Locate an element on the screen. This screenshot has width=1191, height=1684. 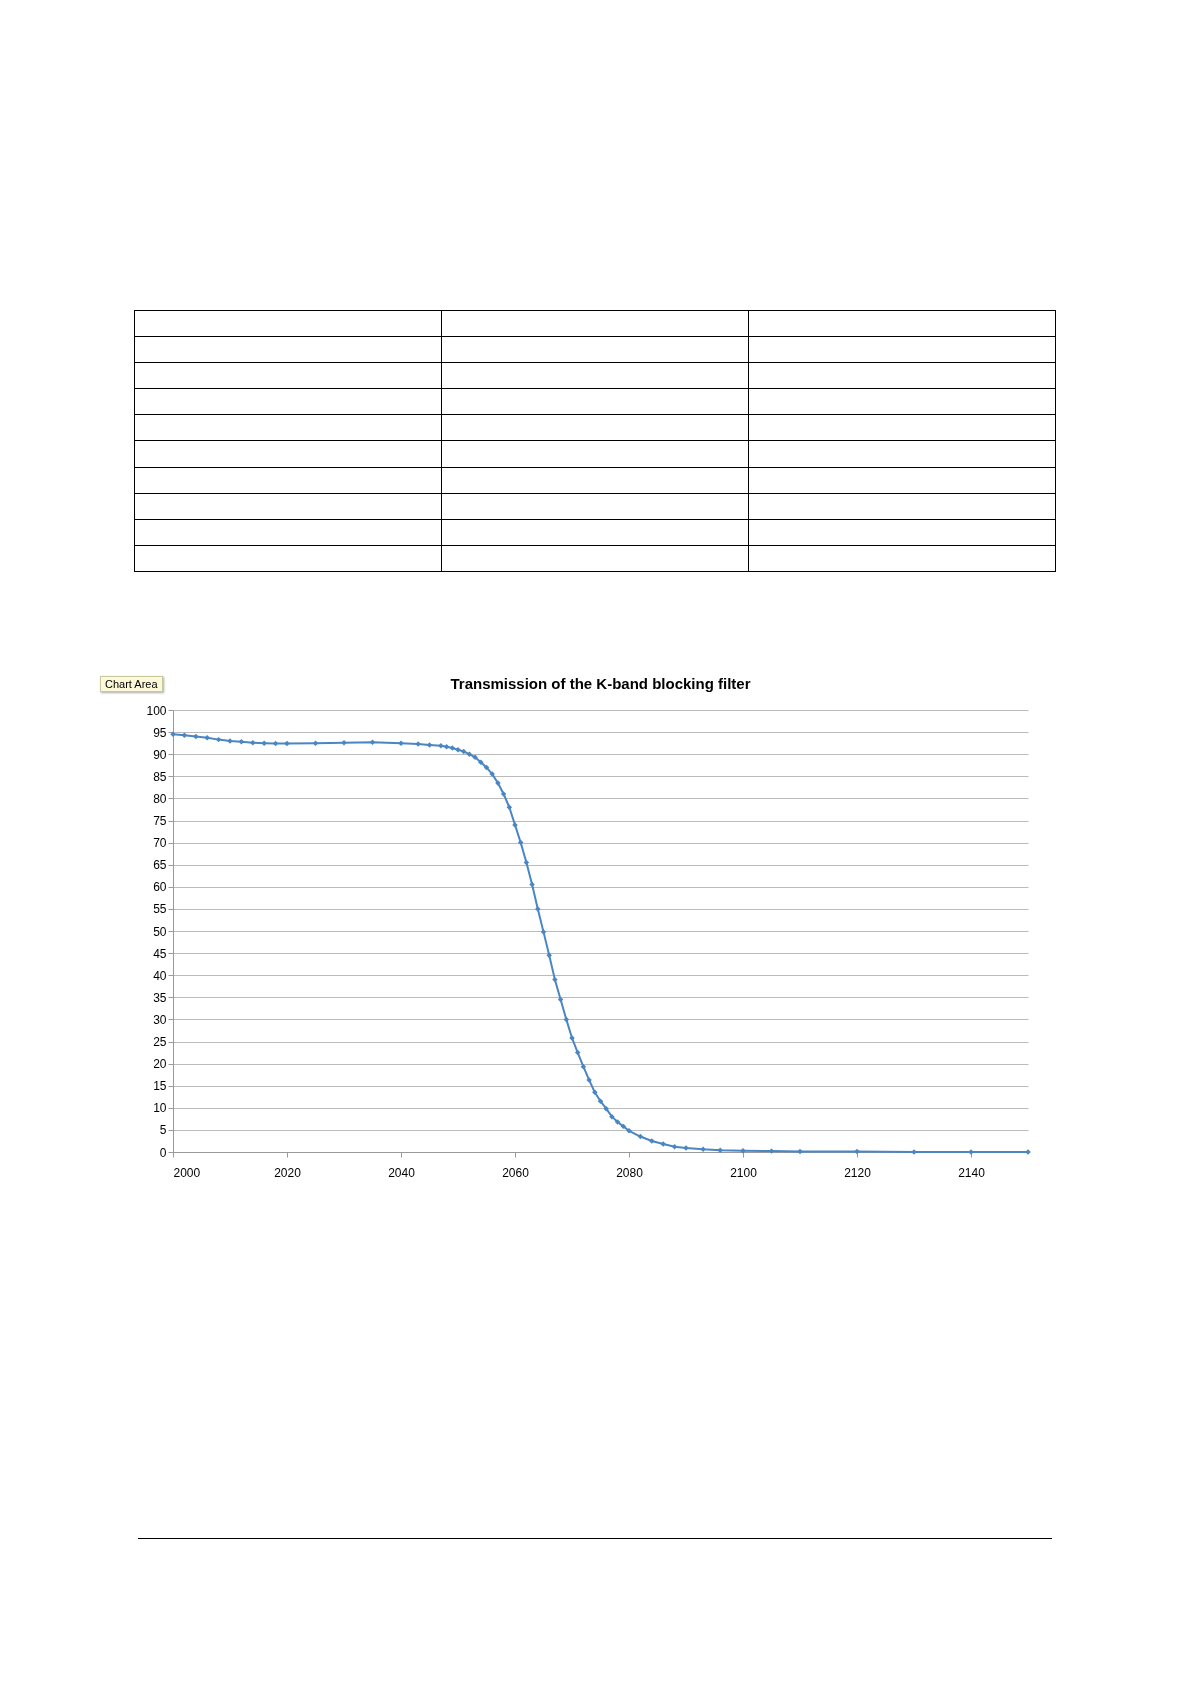
y-tick-label: 20 is located at coordinates (160, 1064).